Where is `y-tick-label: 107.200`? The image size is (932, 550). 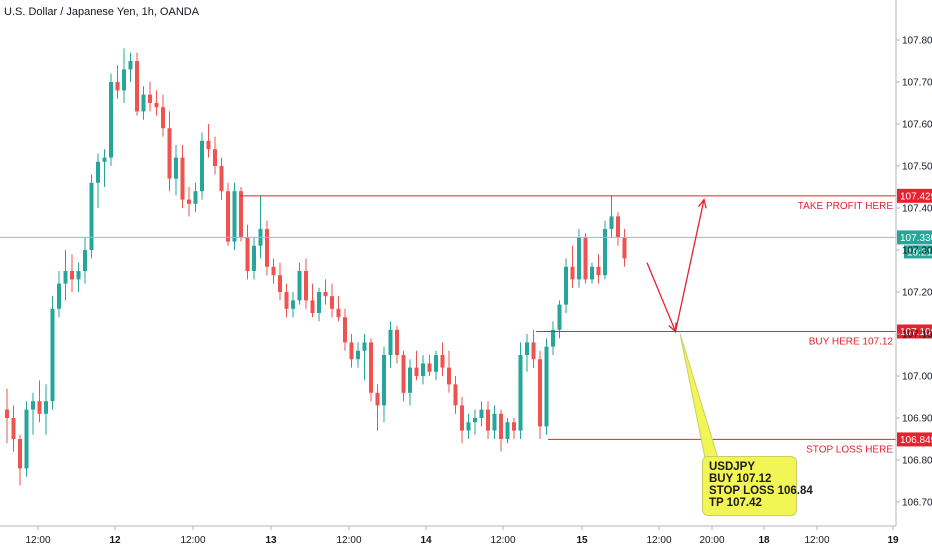
y-tick-label: 107.200 is located at coordinates (917, 293).